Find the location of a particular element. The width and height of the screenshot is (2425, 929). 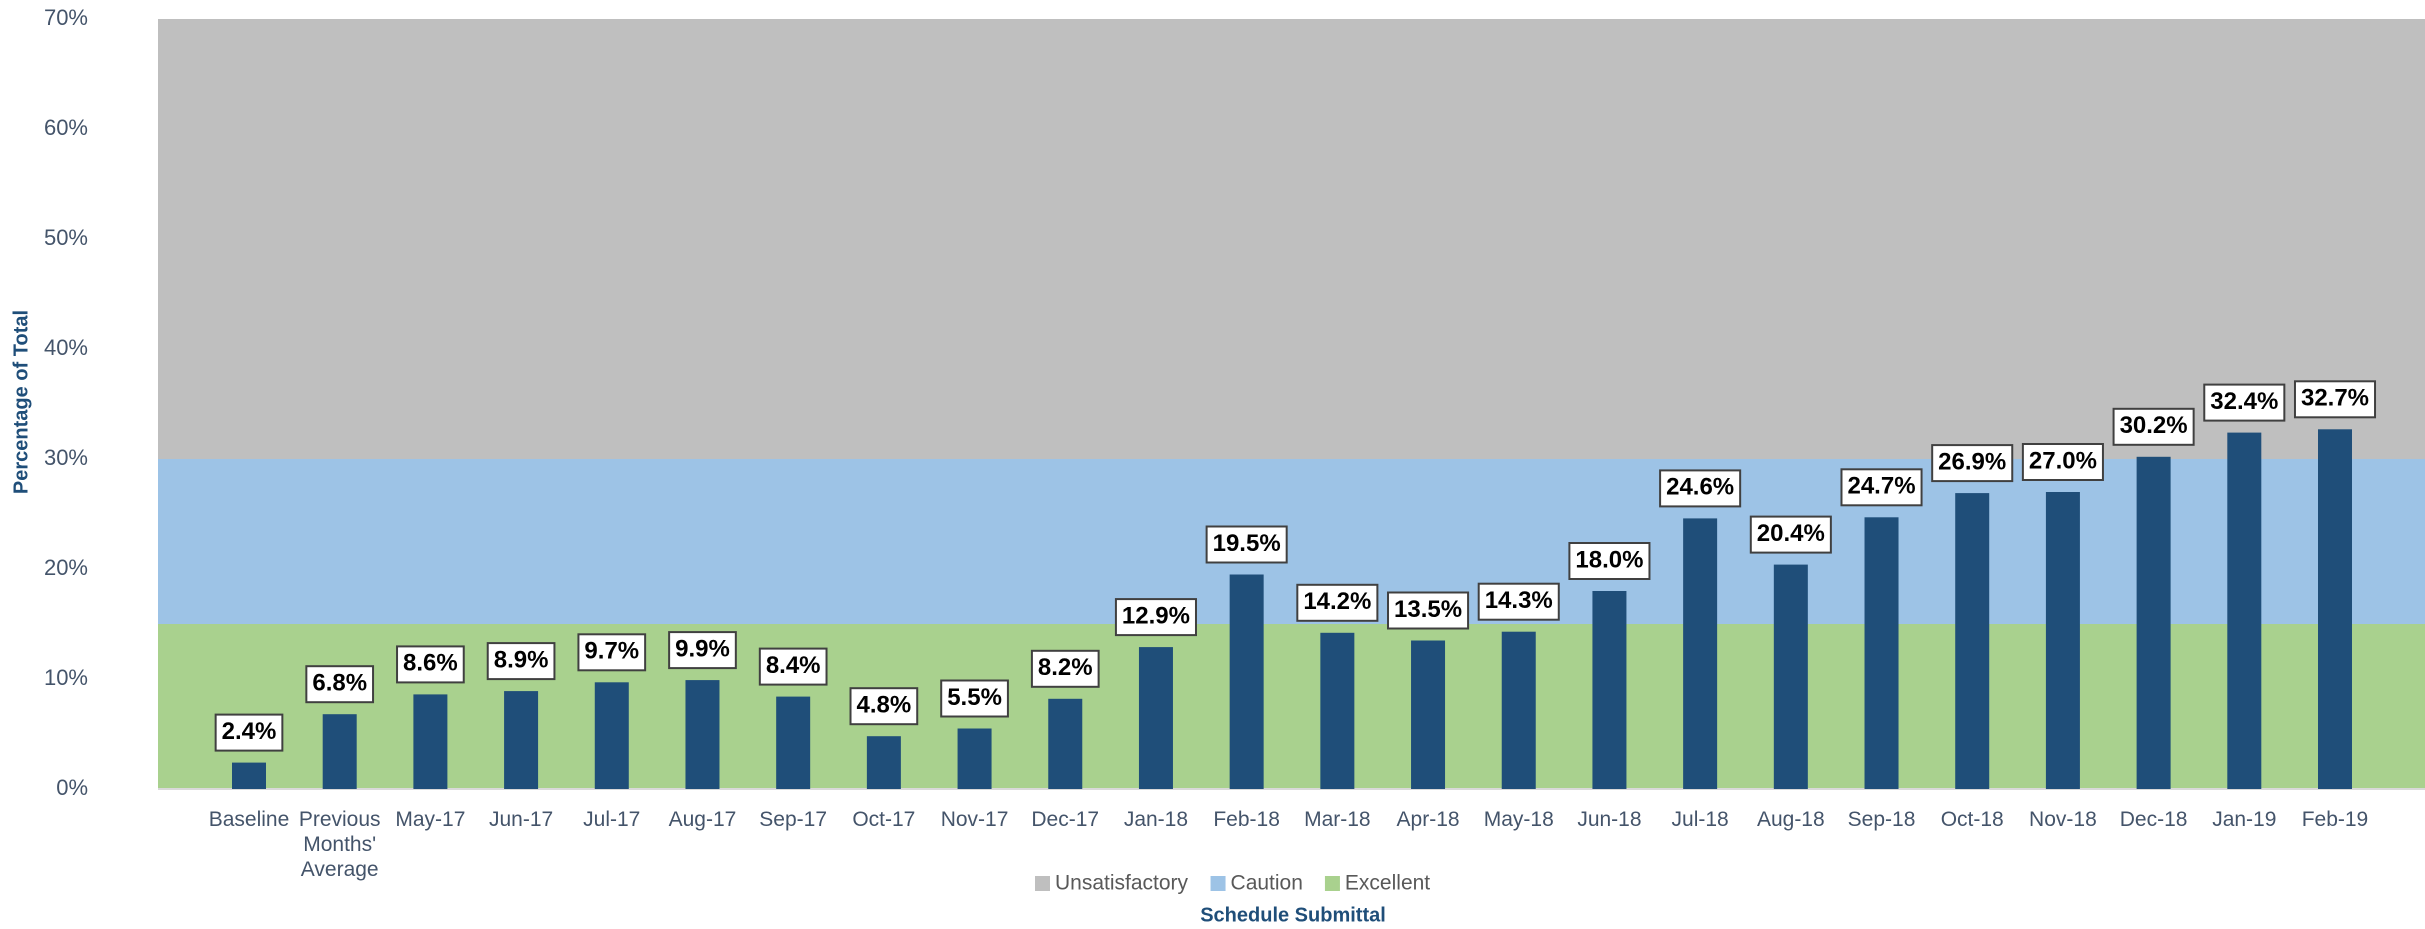

data-label: 20.4% is located at coordinates (1790, 534).